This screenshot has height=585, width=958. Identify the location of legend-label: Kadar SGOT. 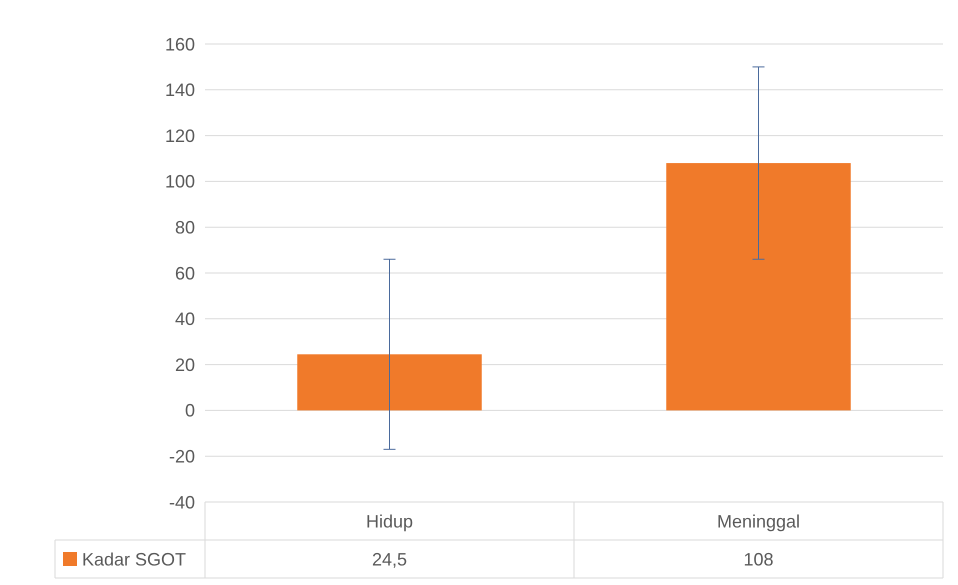
(134, 559).